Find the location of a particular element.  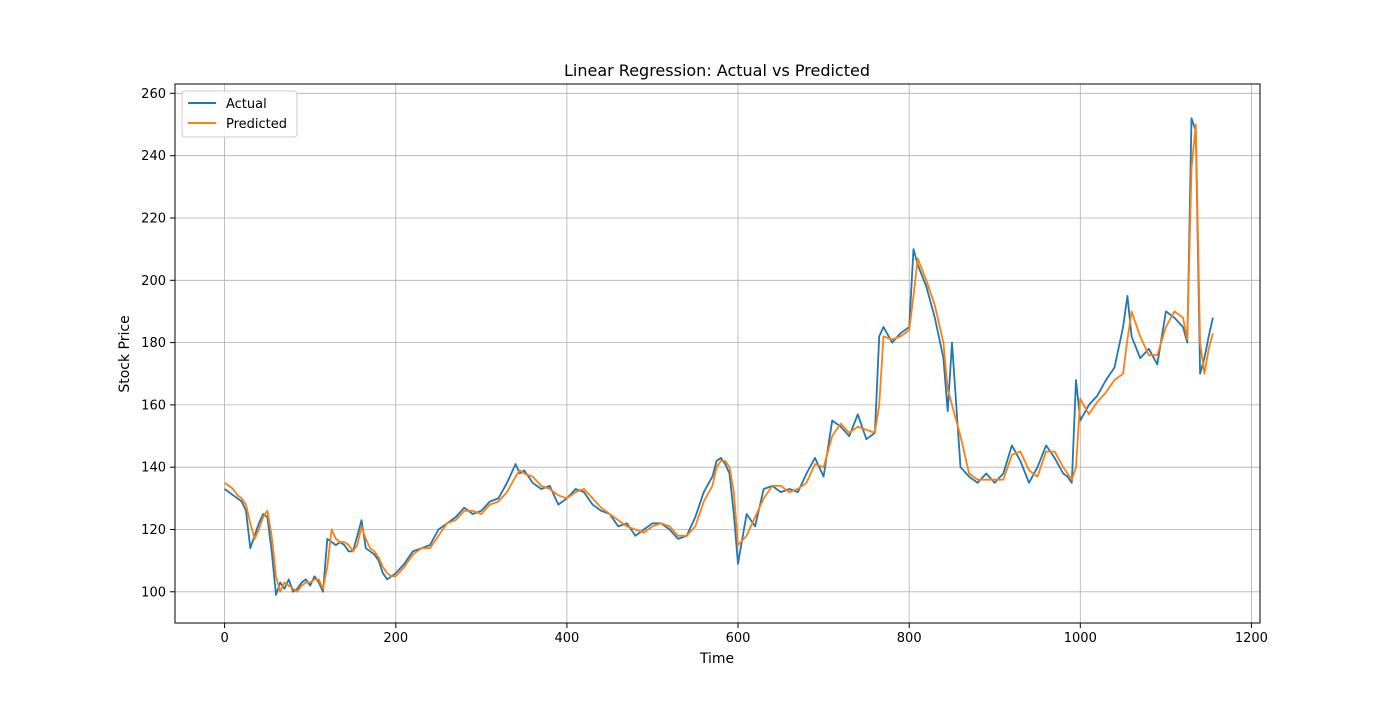

y-tick-label: 240 is located at coordinates (153, 156).